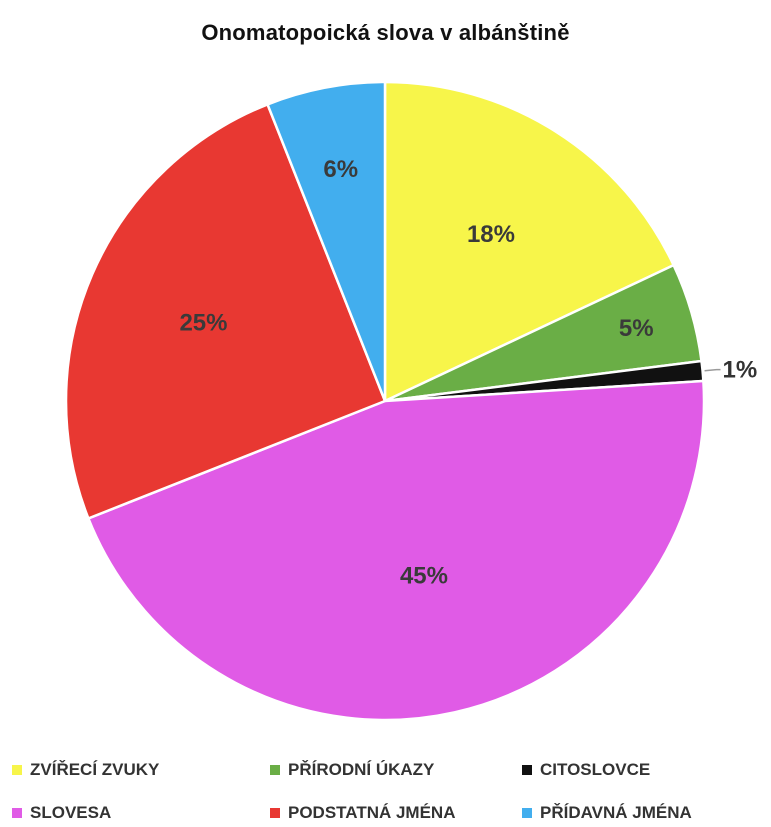 The width and height of the screenshot is (771, 827). I want to click on chart-title: Onomatopoická slova v albánštině, so click(385, 32).